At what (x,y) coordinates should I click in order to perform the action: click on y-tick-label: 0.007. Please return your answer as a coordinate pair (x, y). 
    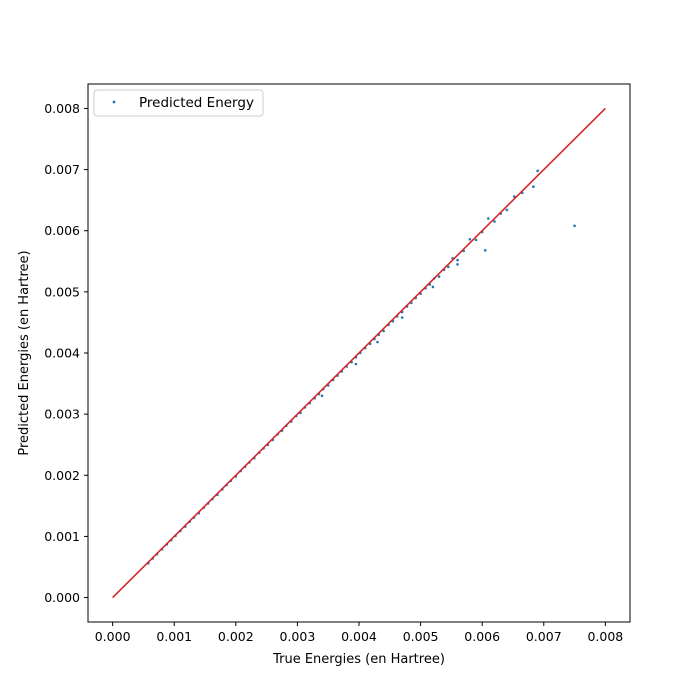
    Looking at the image, I should click on (62, 169).